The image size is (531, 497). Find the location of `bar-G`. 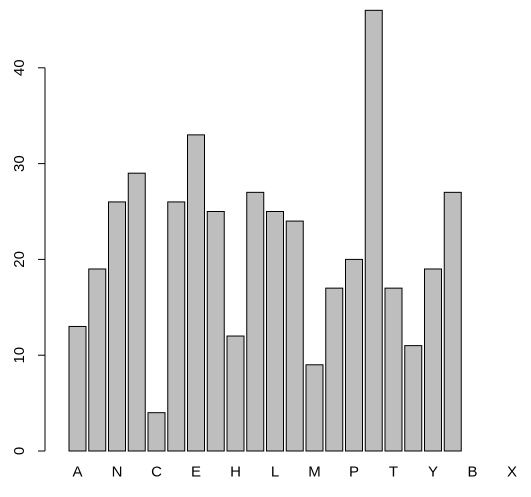

bar-G is located at coordinates (215, 331).